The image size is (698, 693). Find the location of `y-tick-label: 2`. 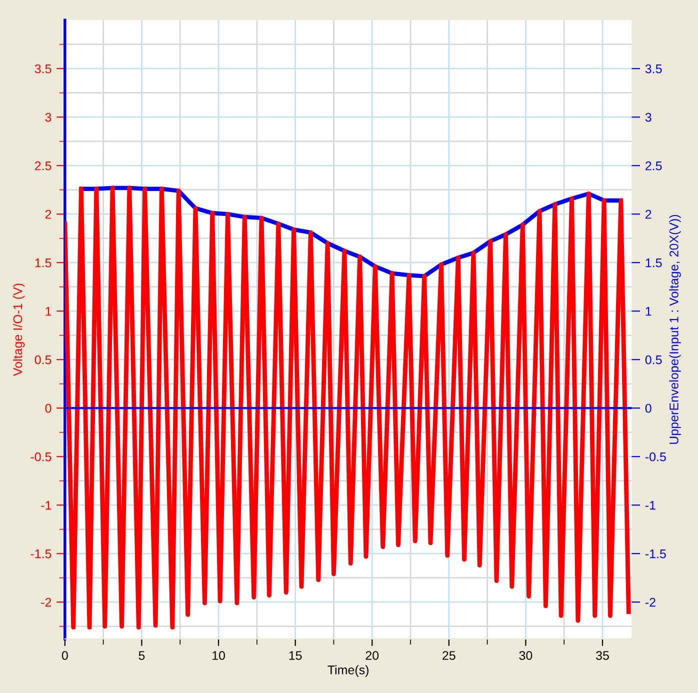

y-tick-label: 2 is located at coordinates (48, 214).